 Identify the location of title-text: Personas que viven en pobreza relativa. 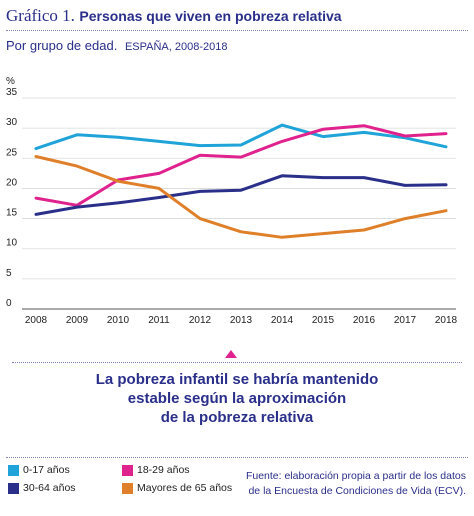
(210, 16).